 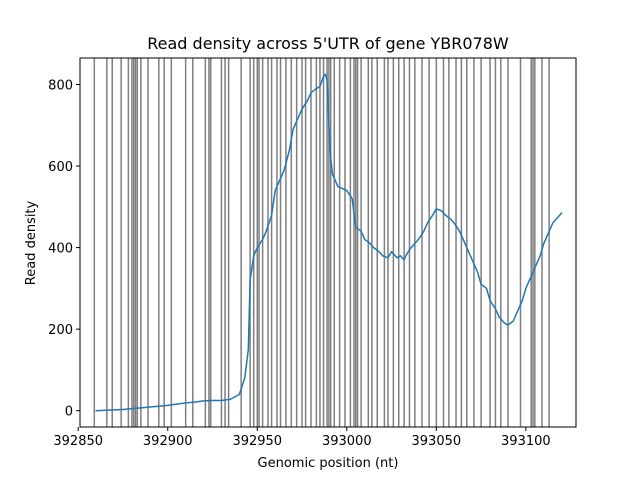 I want to click on x-tick-label-3: 393000, so click(x=347, y=441).